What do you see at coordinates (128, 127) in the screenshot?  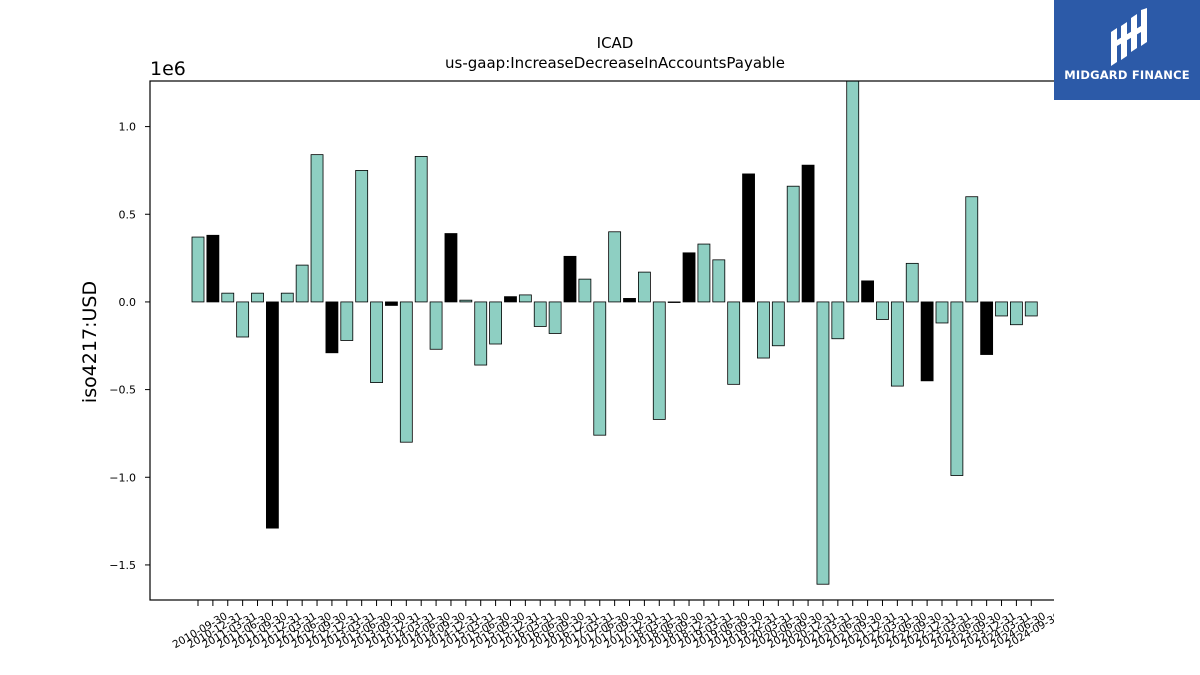 I see `y-tick-label: 1.0` at bounding box center [128, 127].